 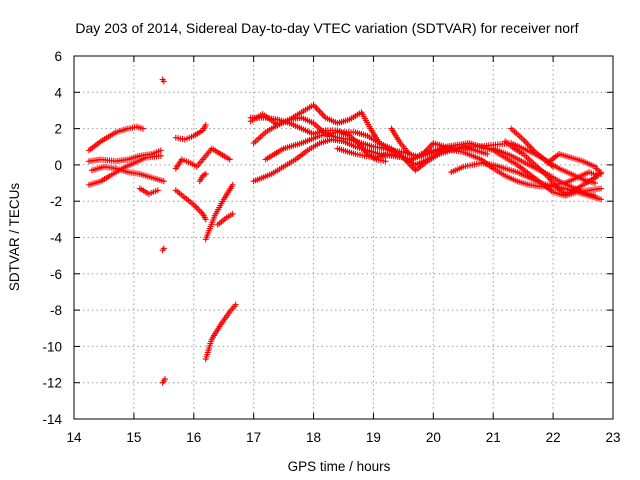 What do you see at coordinates (193, 437) in the screenshot?
I see `x-tick-label: 16` at bounding box center [193, 437].